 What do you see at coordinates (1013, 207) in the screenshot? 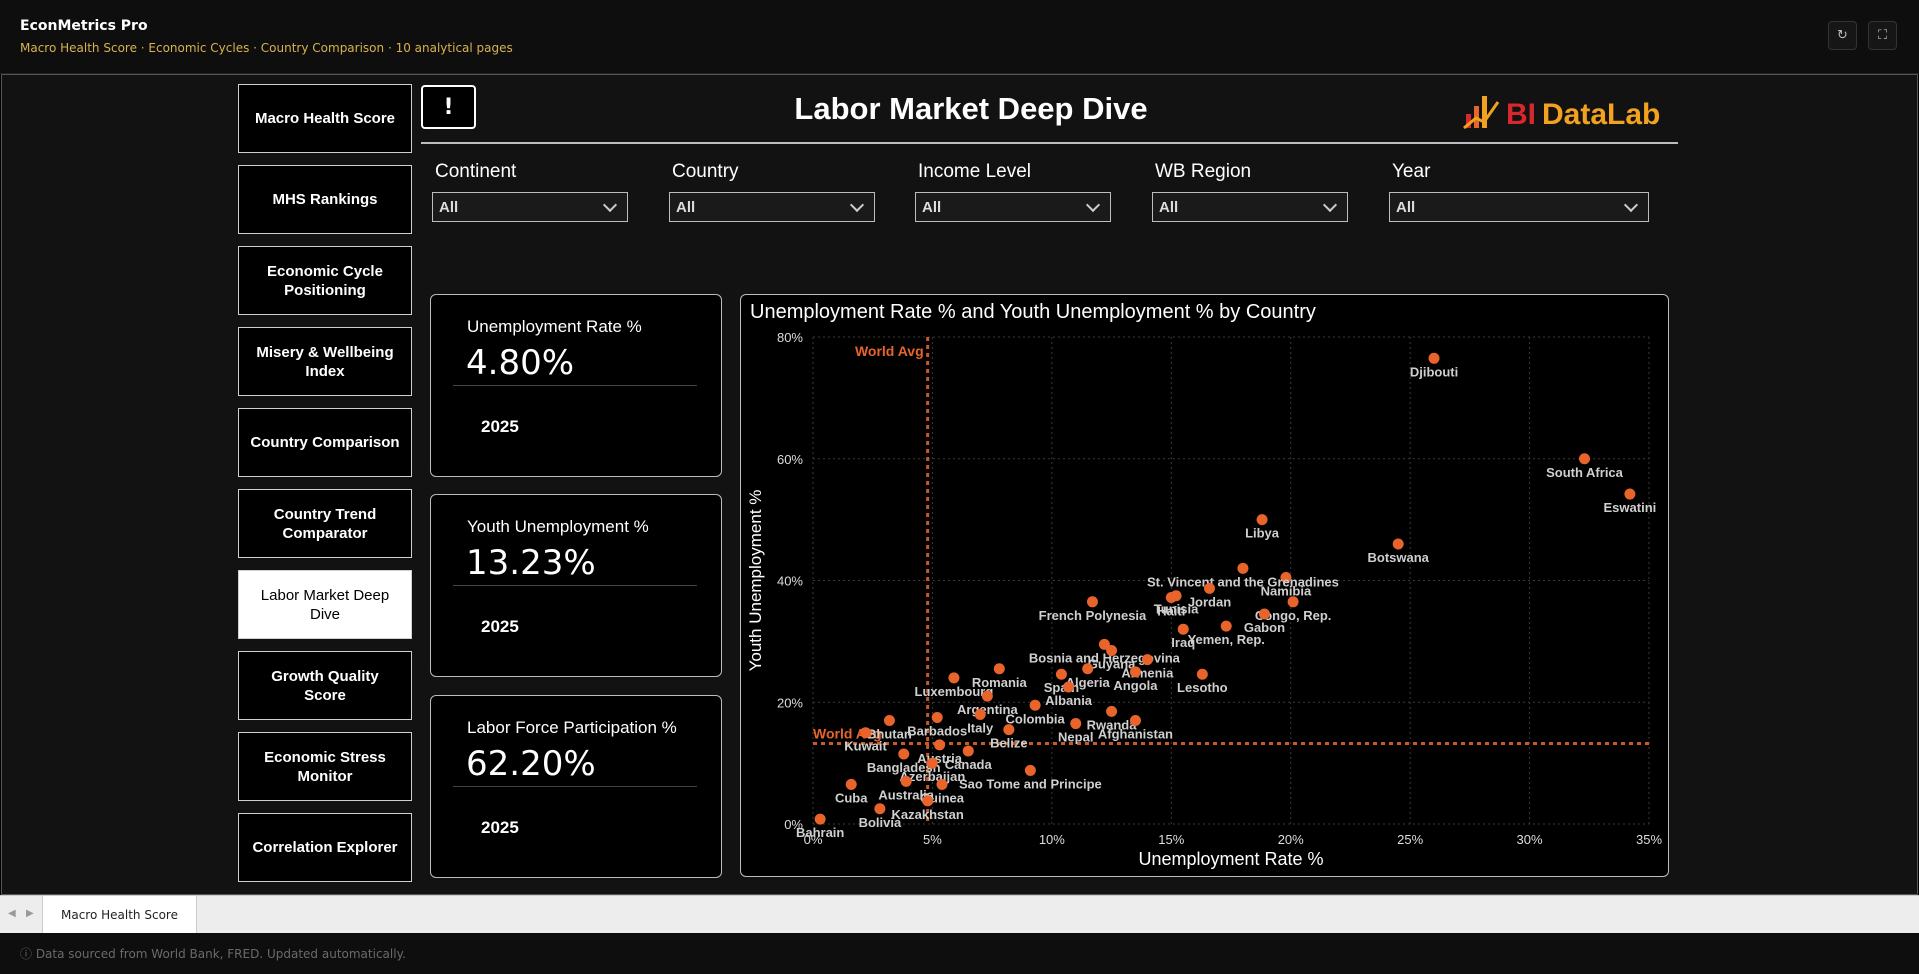
I see `income-level-dropdown: All` at bounding box center [1013, 207].